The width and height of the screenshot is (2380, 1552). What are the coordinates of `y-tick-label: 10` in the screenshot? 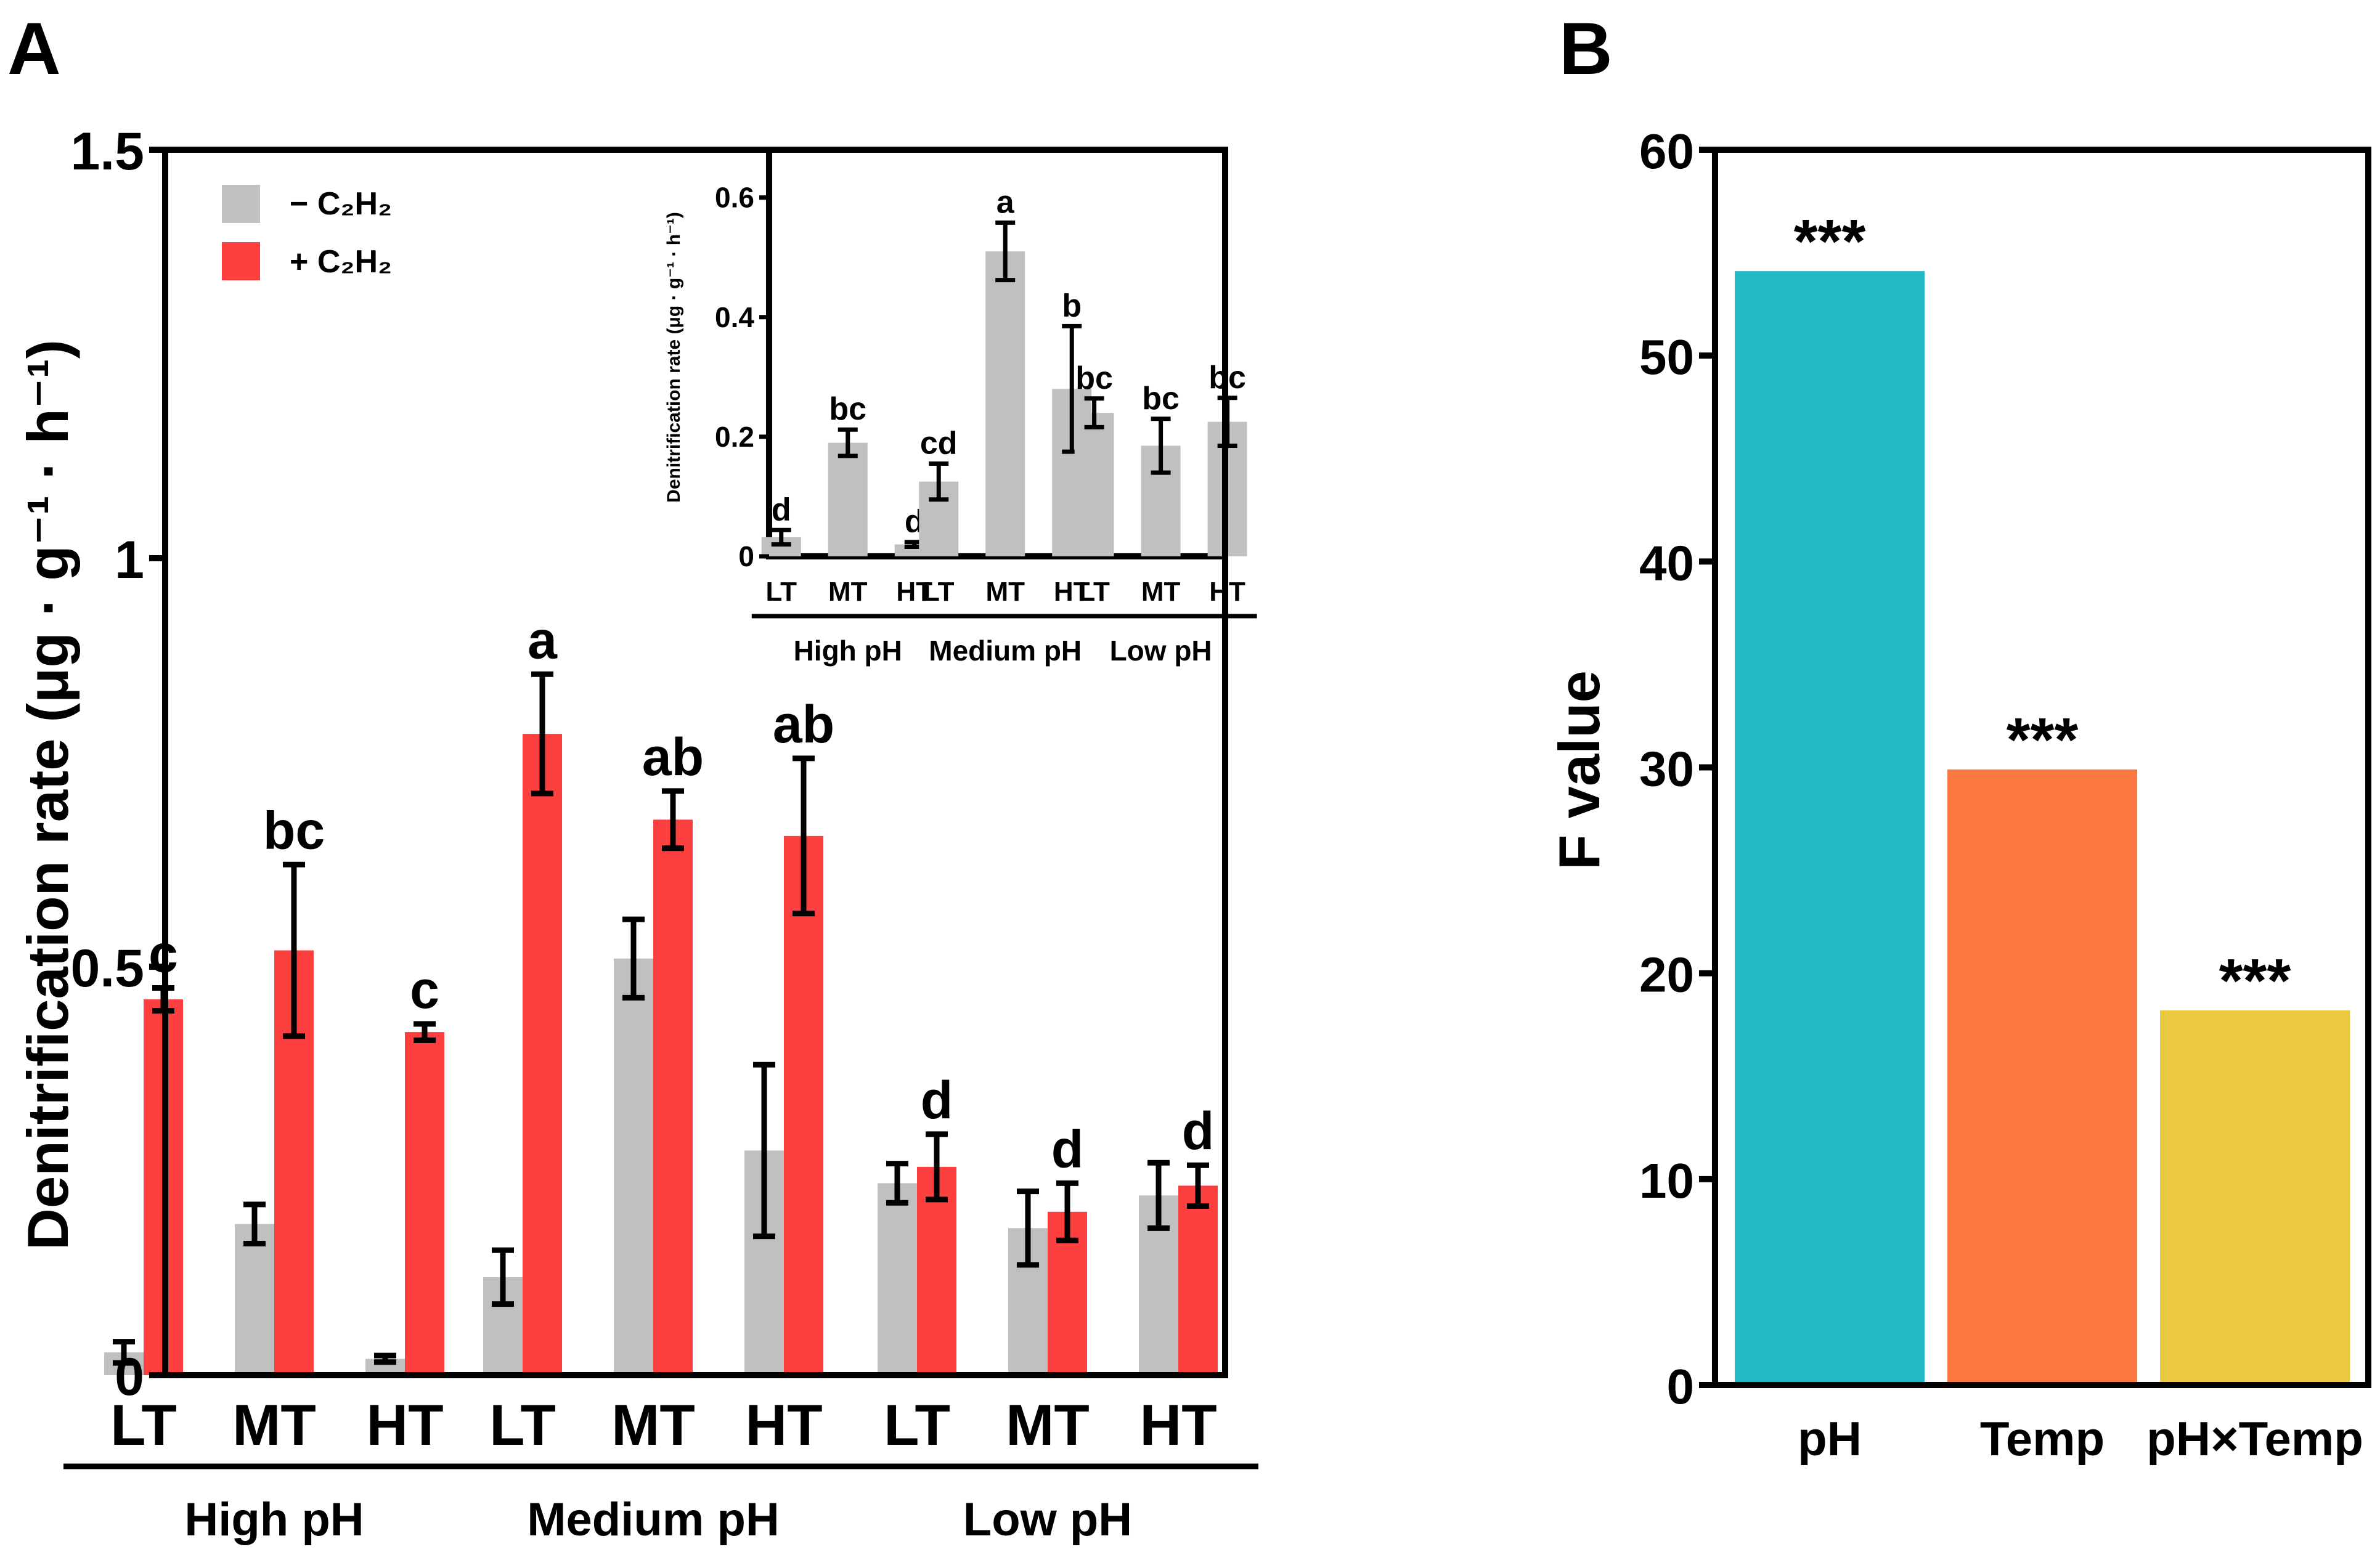 It's located at (1666, 1180).